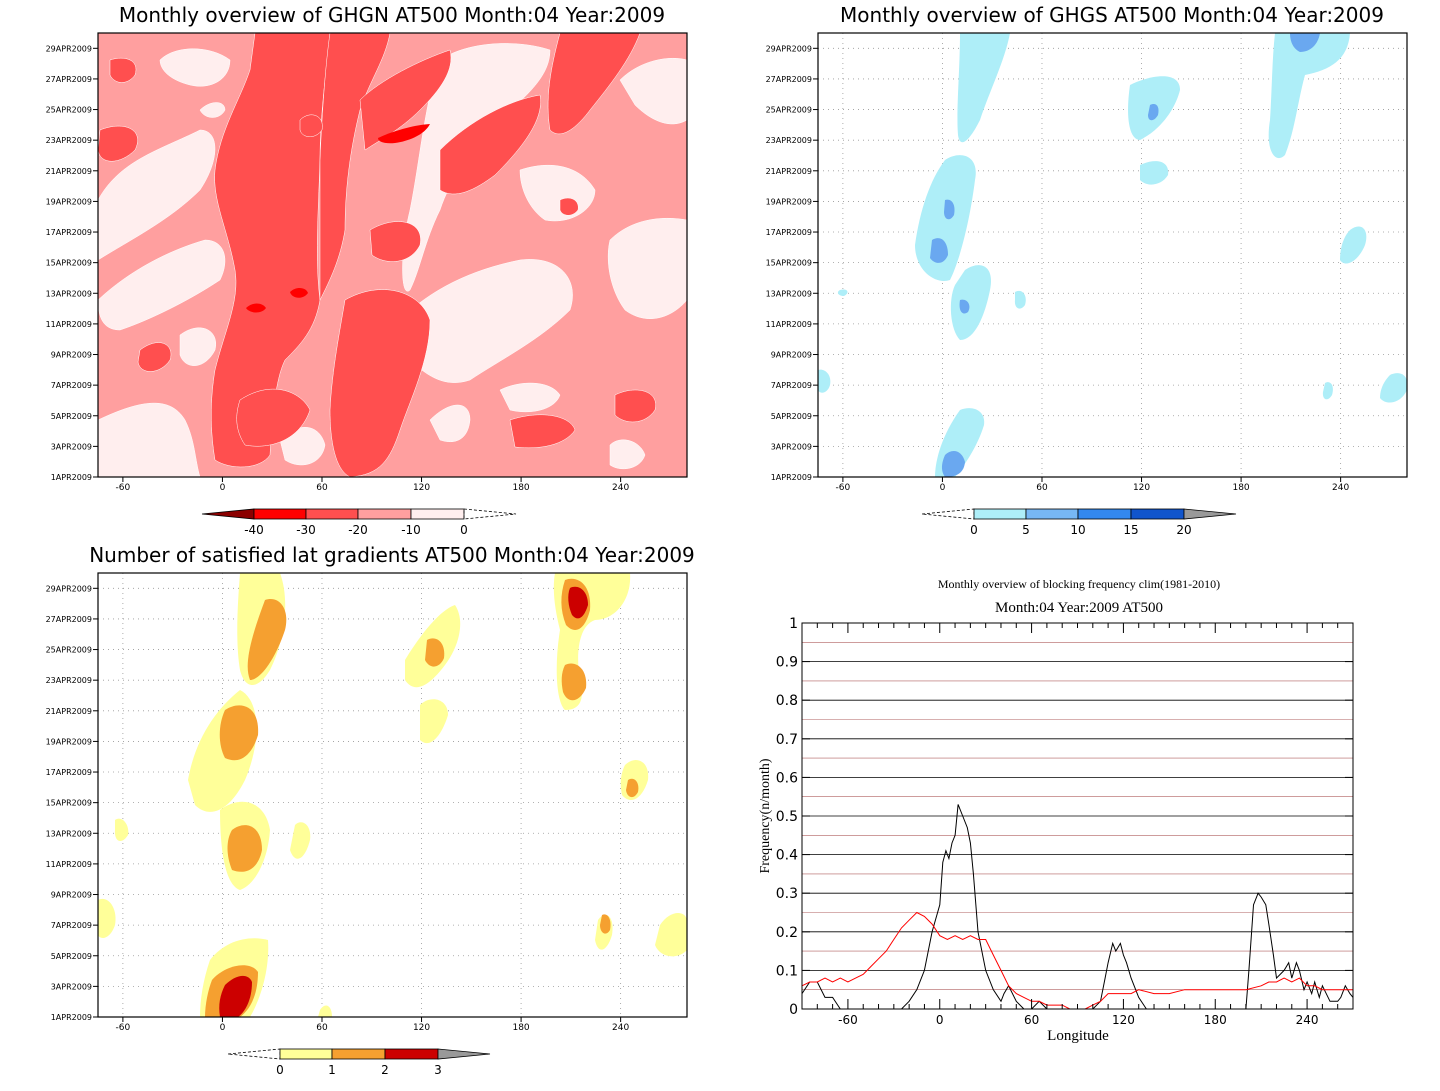 The height and width of the screenshot is (1091, 1440). I want to click on gradients-y-tick-label: 29APR2009, so click(69, 588).